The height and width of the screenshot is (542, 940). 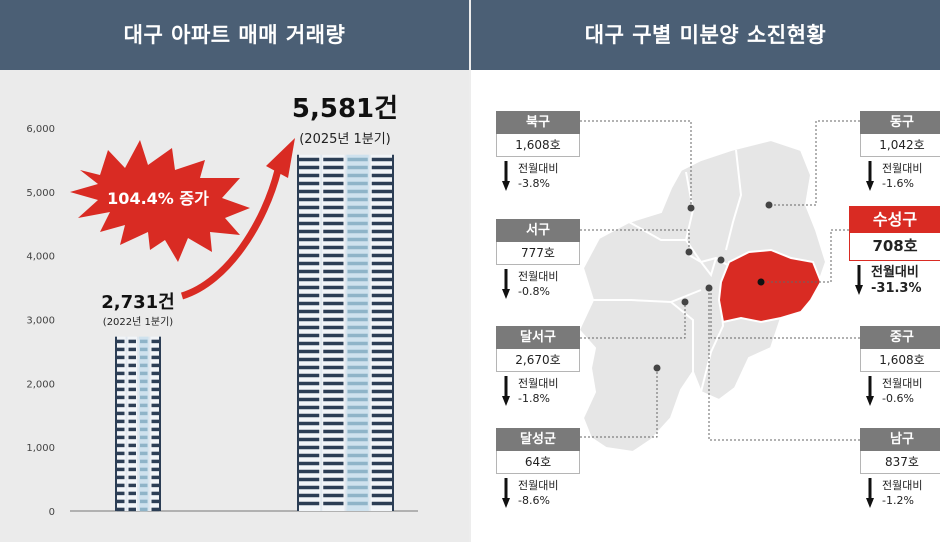 What do you see at coordinates (538, 439) in the screenshot?
I see `district-name: 달성군` at bounding box center [538, 439].